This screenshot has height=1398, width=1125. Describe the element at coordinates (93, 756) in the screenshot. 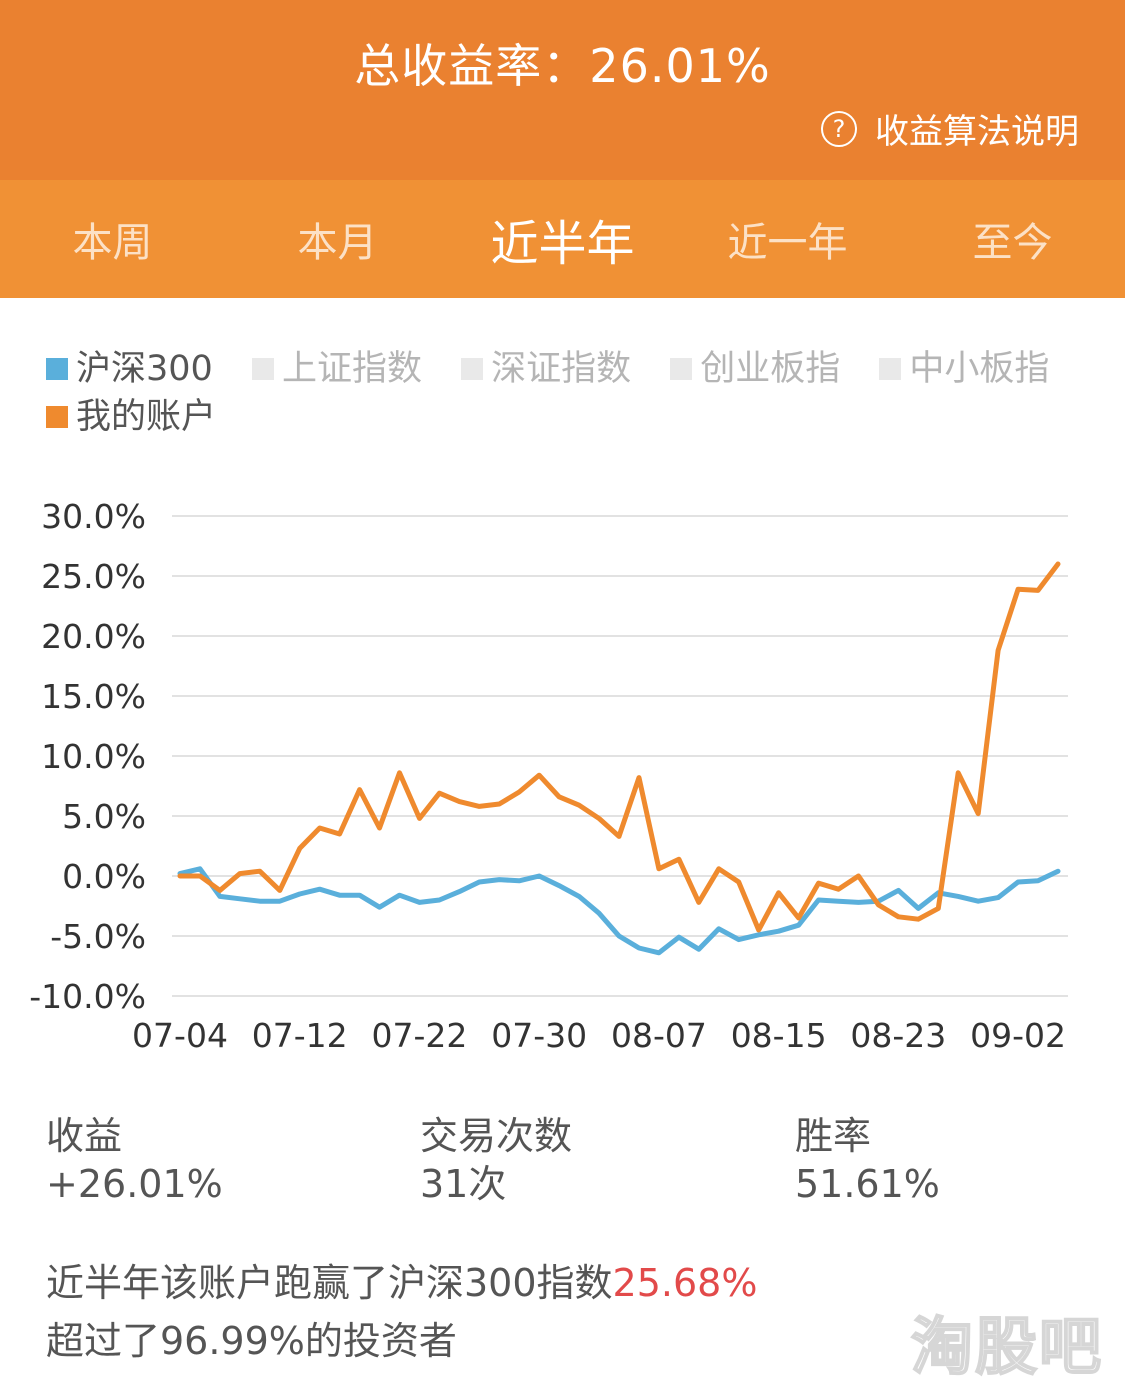

I see `y-tick-label: 10.0%` at that location.